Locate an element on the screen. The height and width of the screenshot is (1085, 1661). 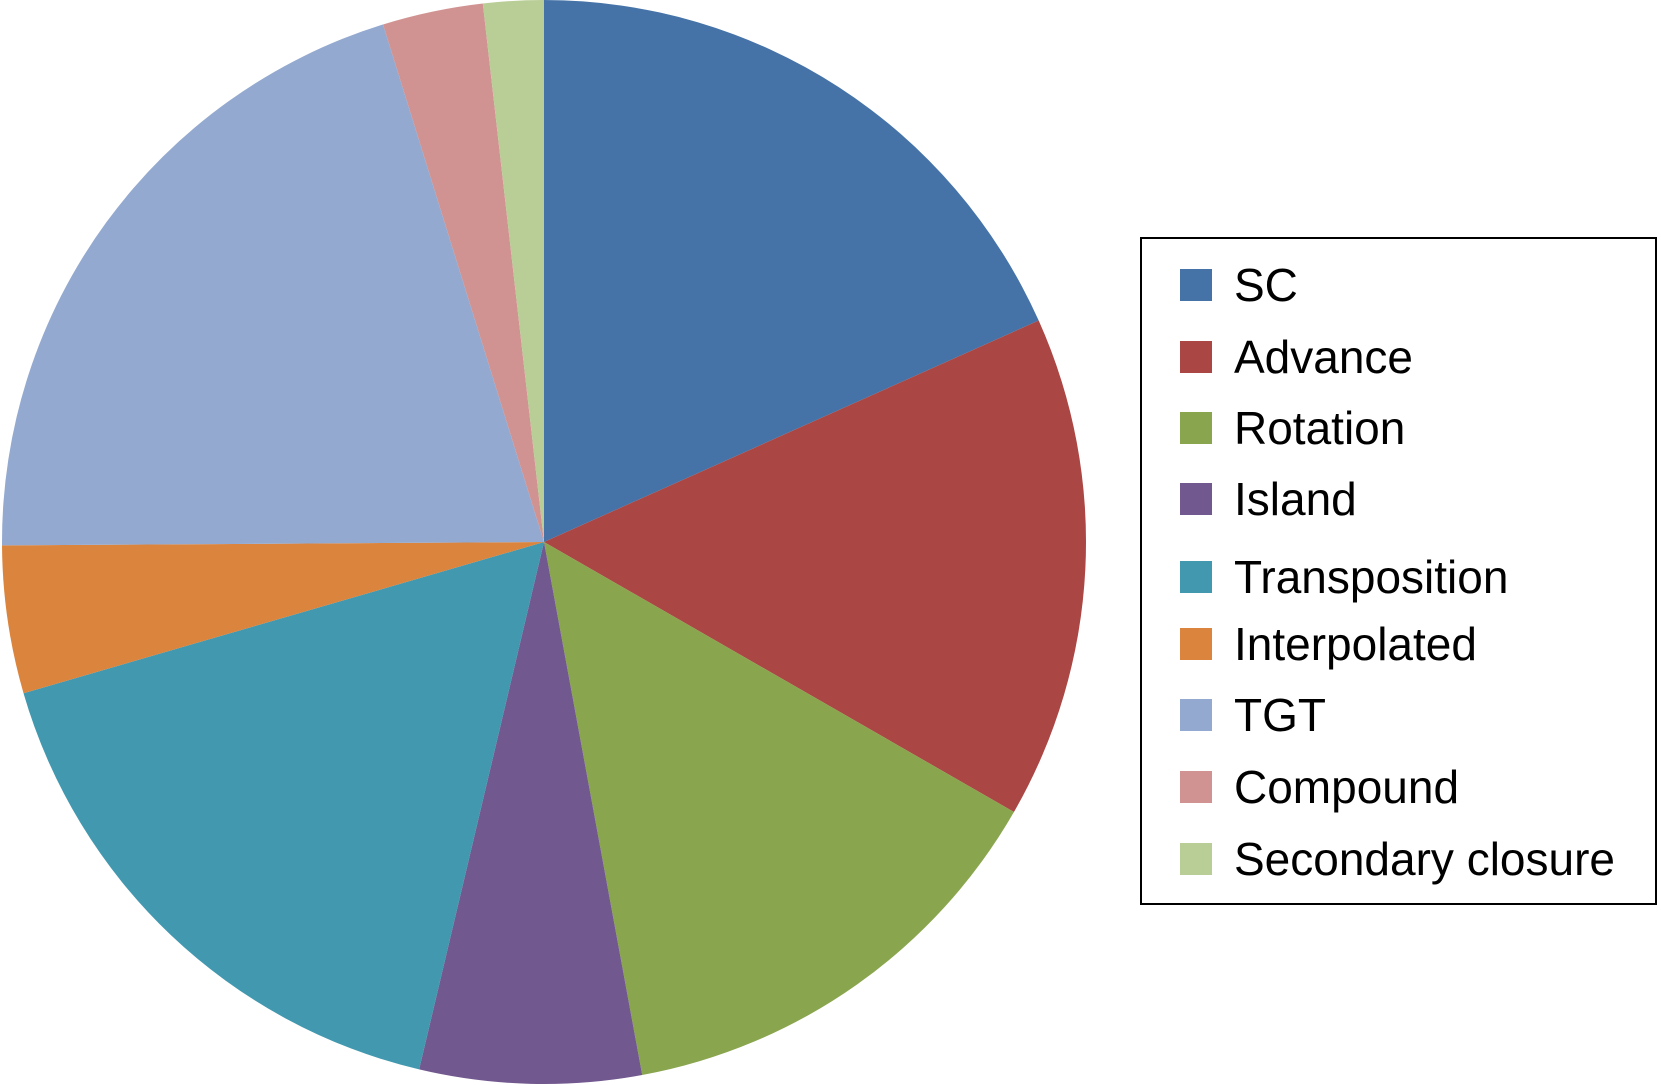
pie-slice-sc is located at coordinates (791, 271).